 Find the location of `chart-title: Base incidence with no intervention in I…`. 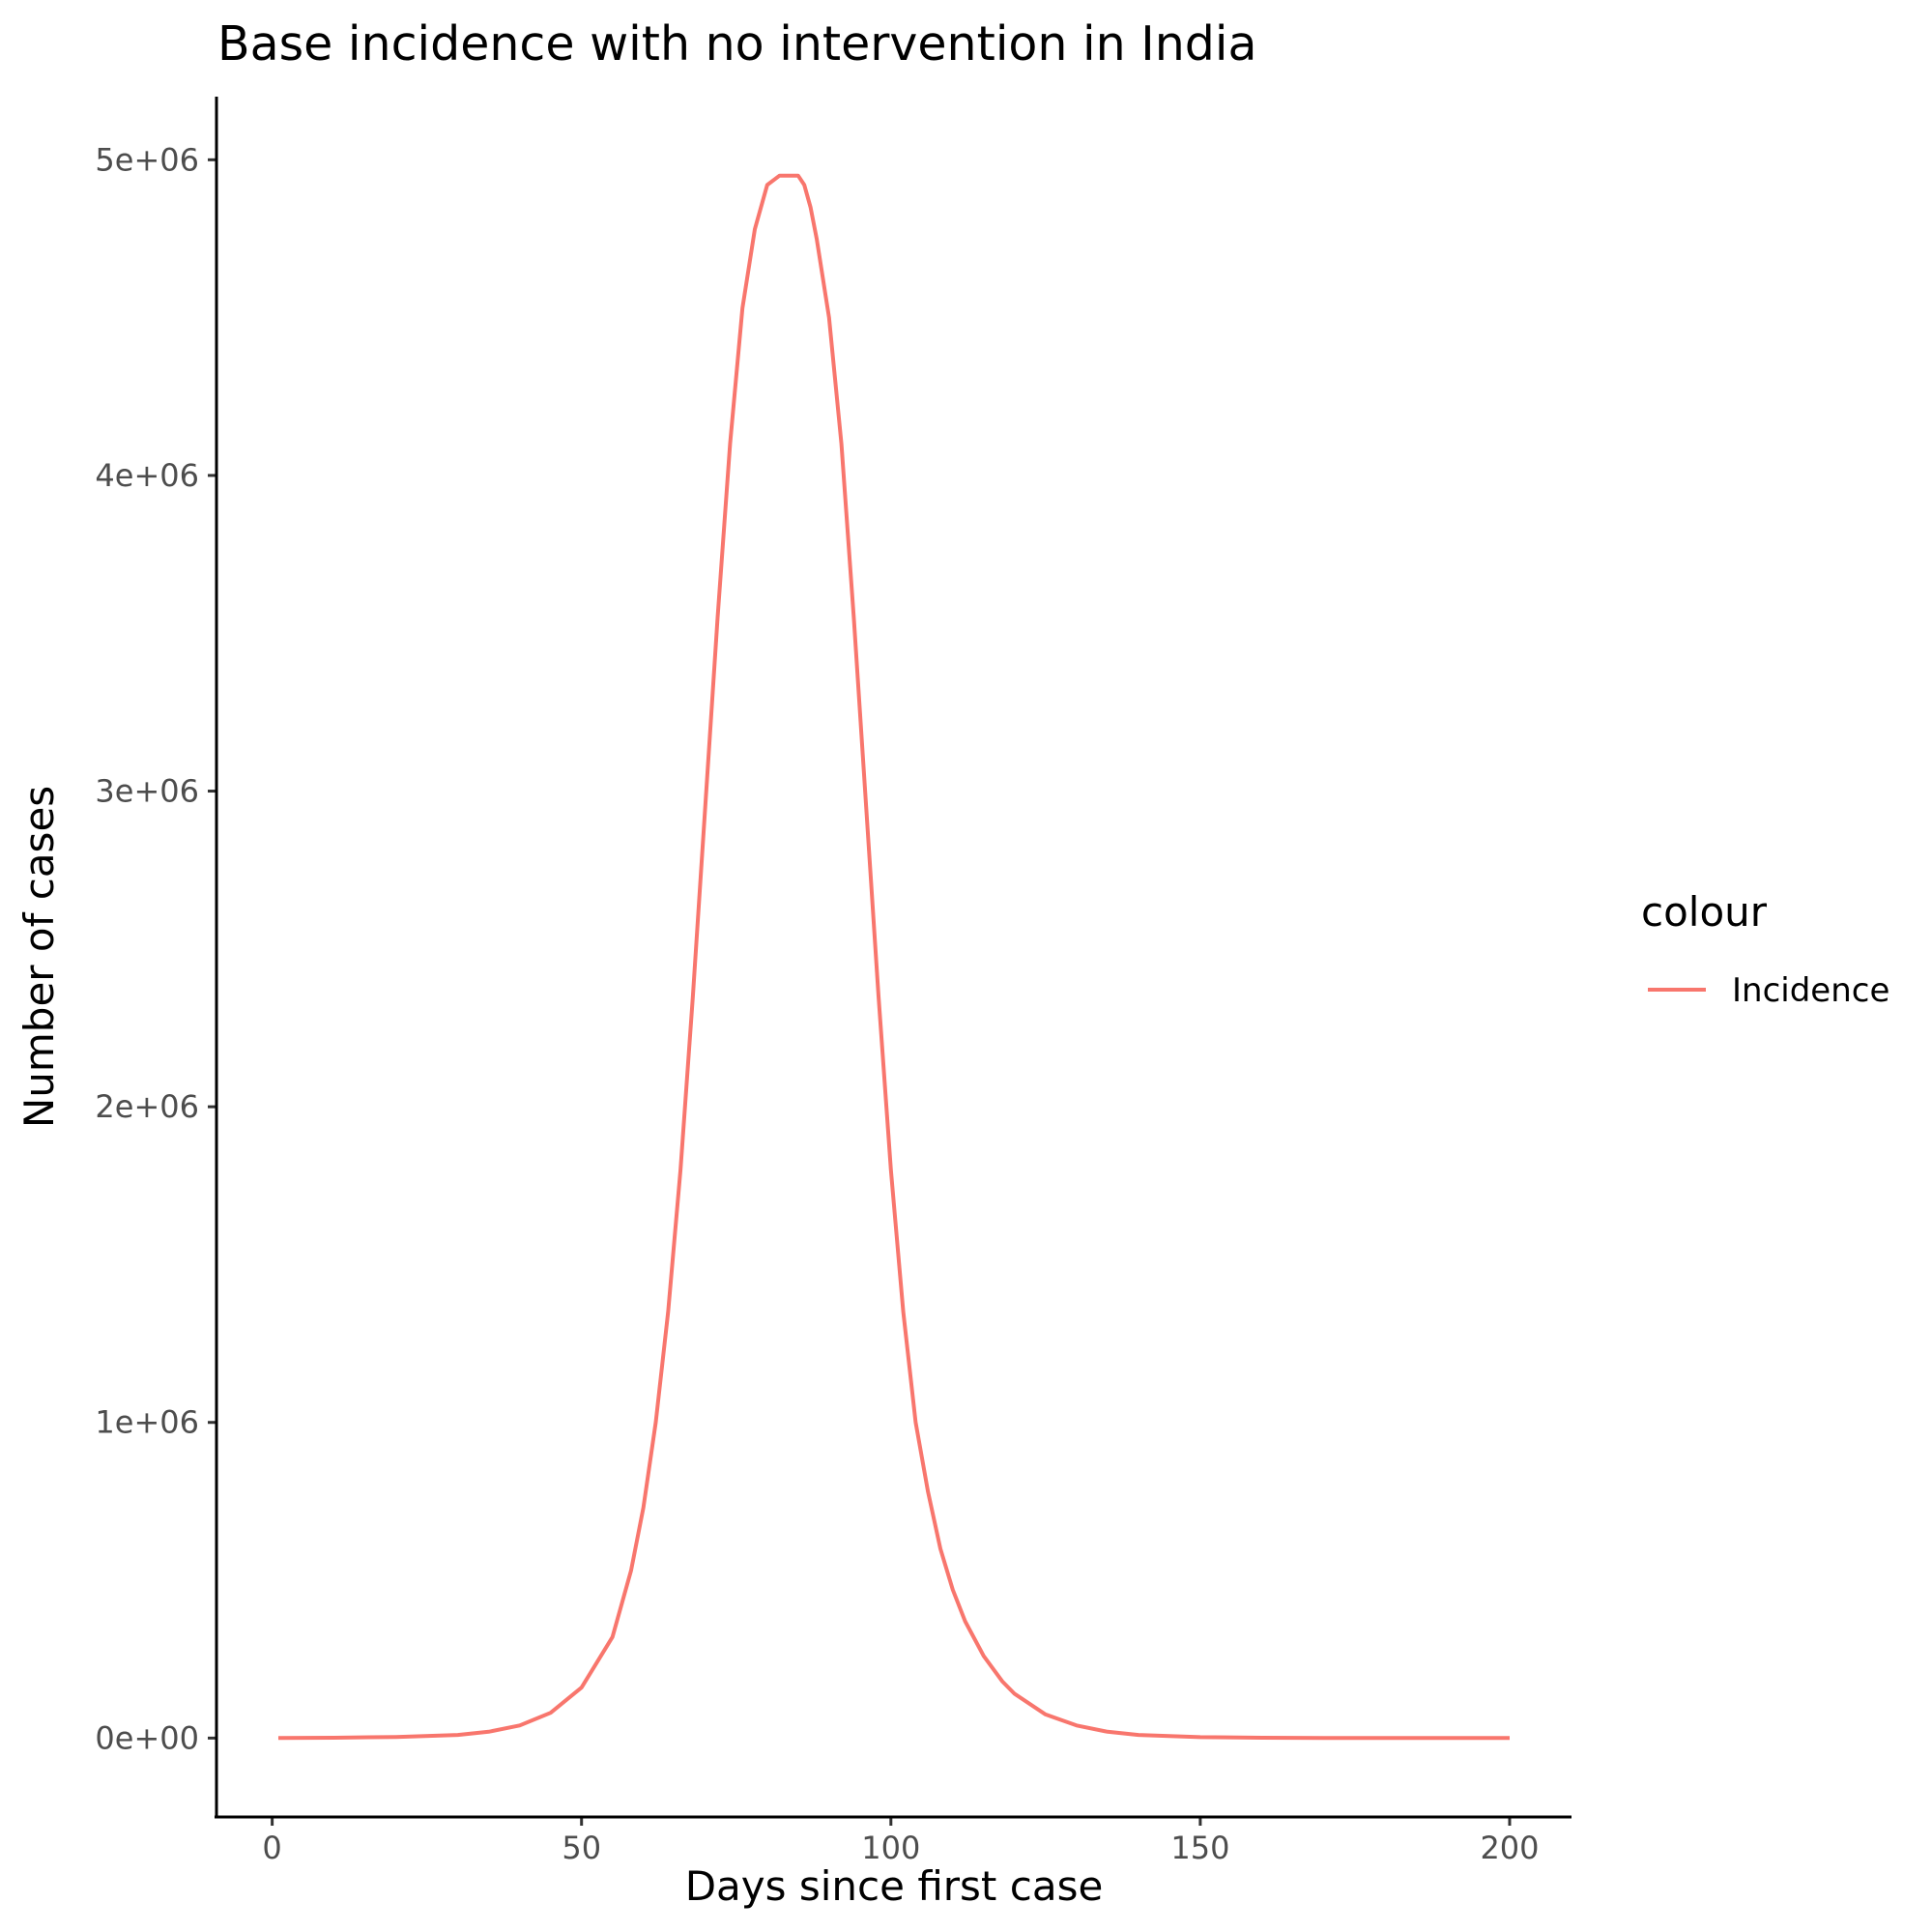

chart-title: Base incidence with no intervention in I… is located at coordinates (737, 44).